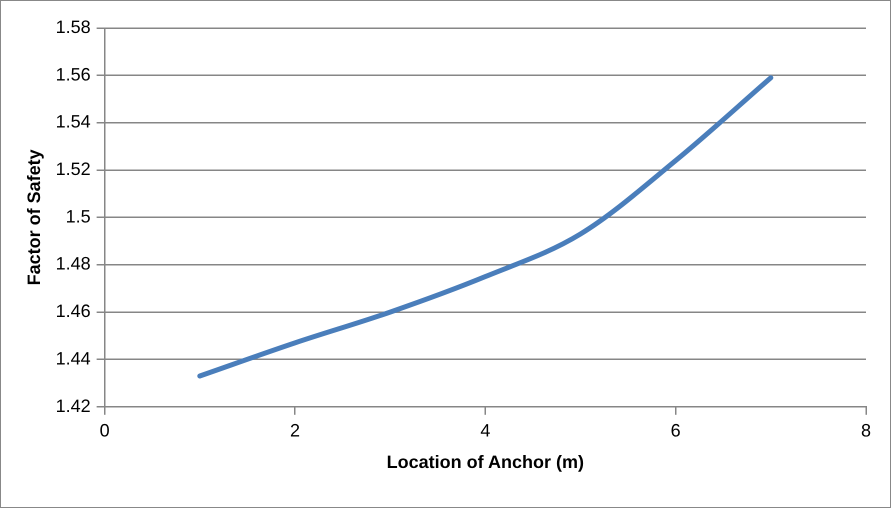  What do you see at coordinates (485, 462) in the screenshot?
I see `x-axis-title: Location of Anchor (m)` at bounding box center [485, 462].